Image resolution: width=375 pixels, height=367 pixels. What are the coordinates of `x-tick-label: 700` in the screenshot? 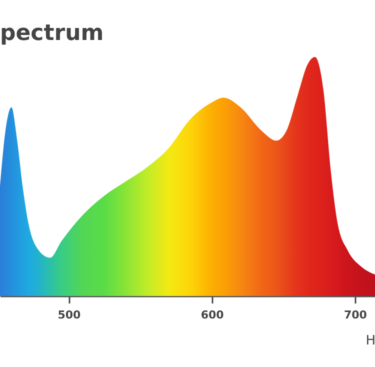 It's located at (356, 315).